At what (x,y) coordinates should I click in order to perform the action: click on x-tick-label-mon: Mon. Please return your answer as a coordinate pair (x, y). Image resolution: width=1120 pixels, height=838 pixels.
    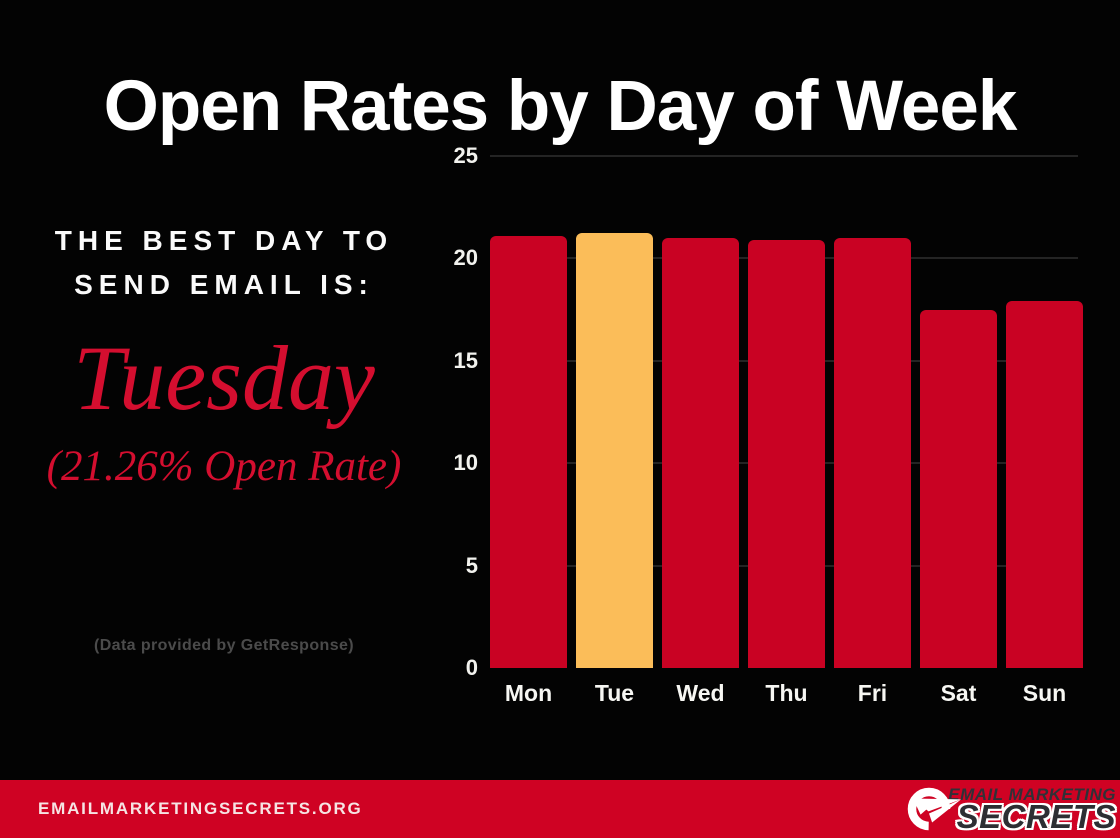
    Looking at the image, I should click on (528, 693).